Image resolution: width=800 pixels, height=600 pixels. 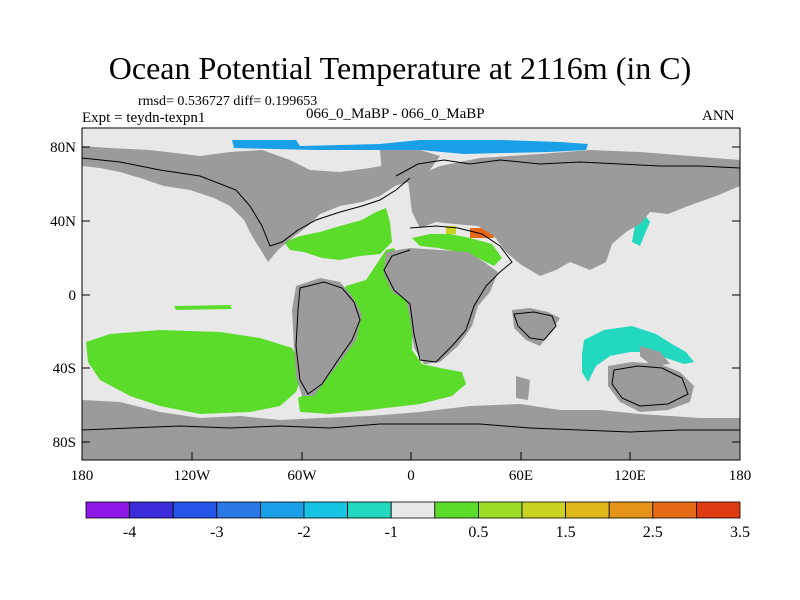 I want to click on lat-label: 40N, so click(x=63, y=222).